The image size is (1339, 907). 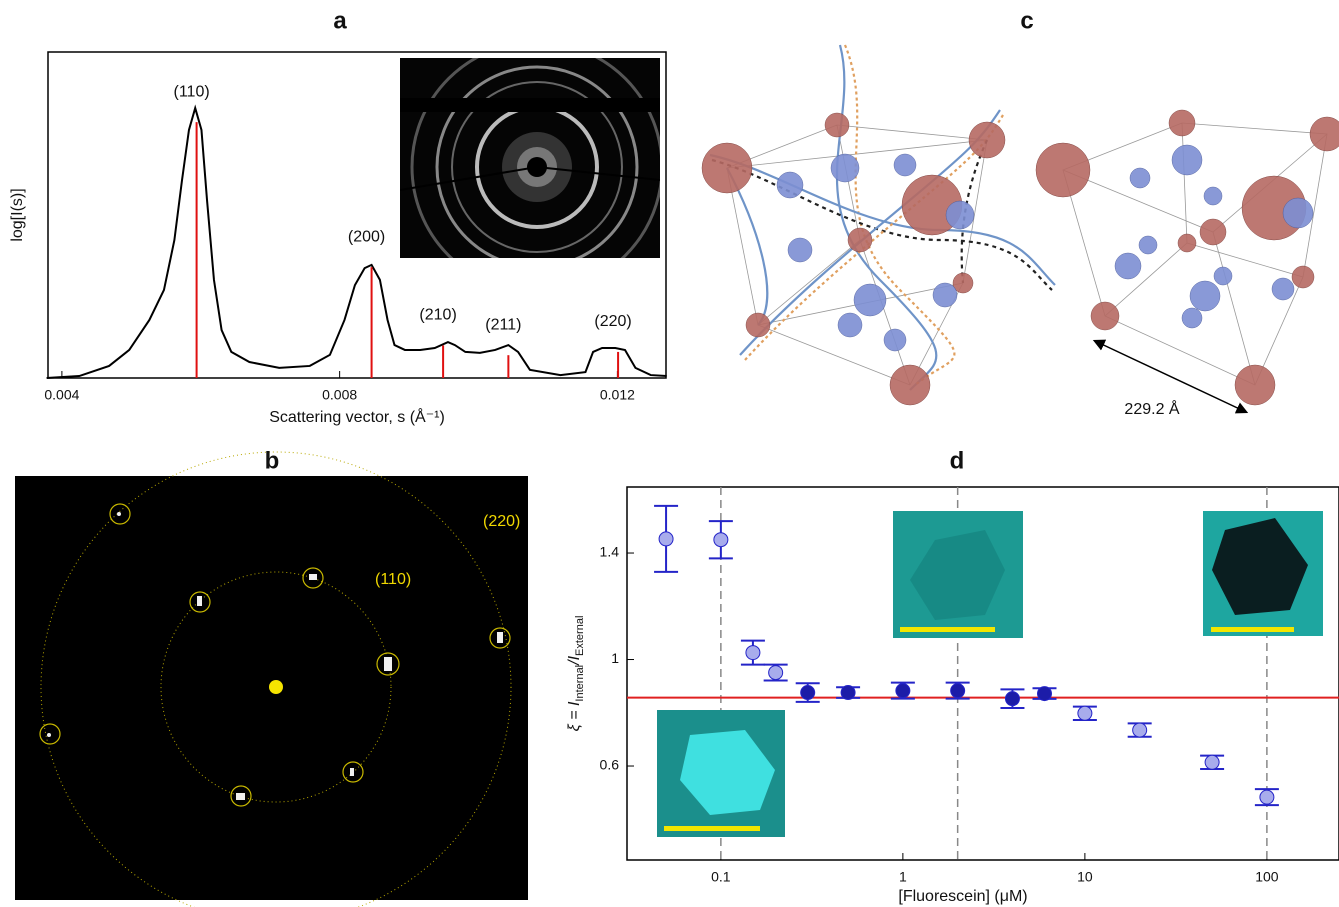 I want to click on data-line, so click(x=356, y=241).